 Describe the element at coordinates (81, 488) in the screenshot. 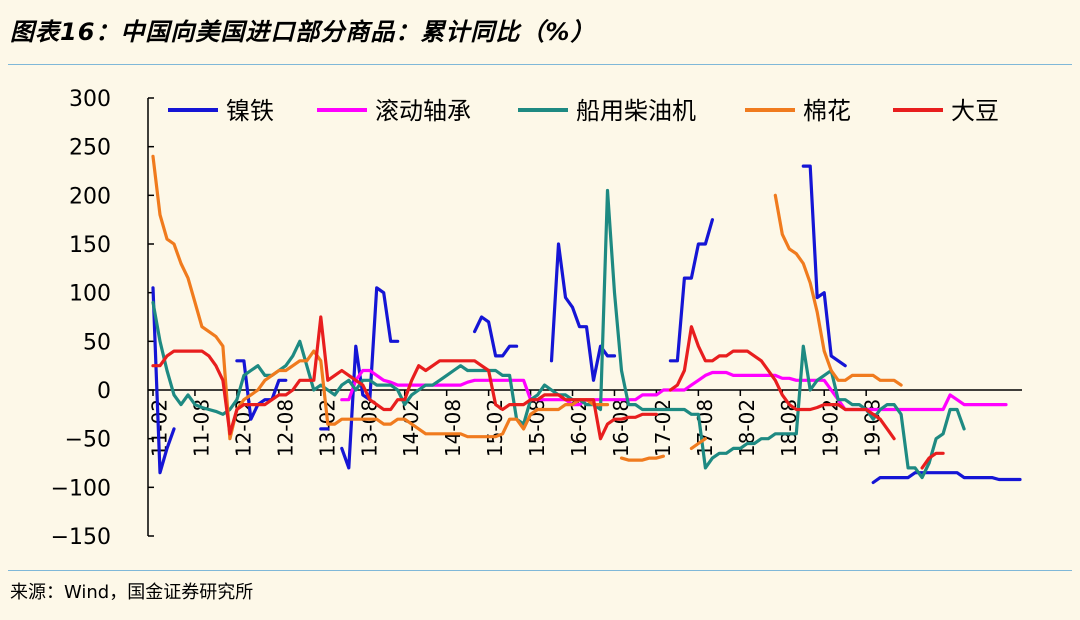

I see `y-tick-label: −100` at that location.